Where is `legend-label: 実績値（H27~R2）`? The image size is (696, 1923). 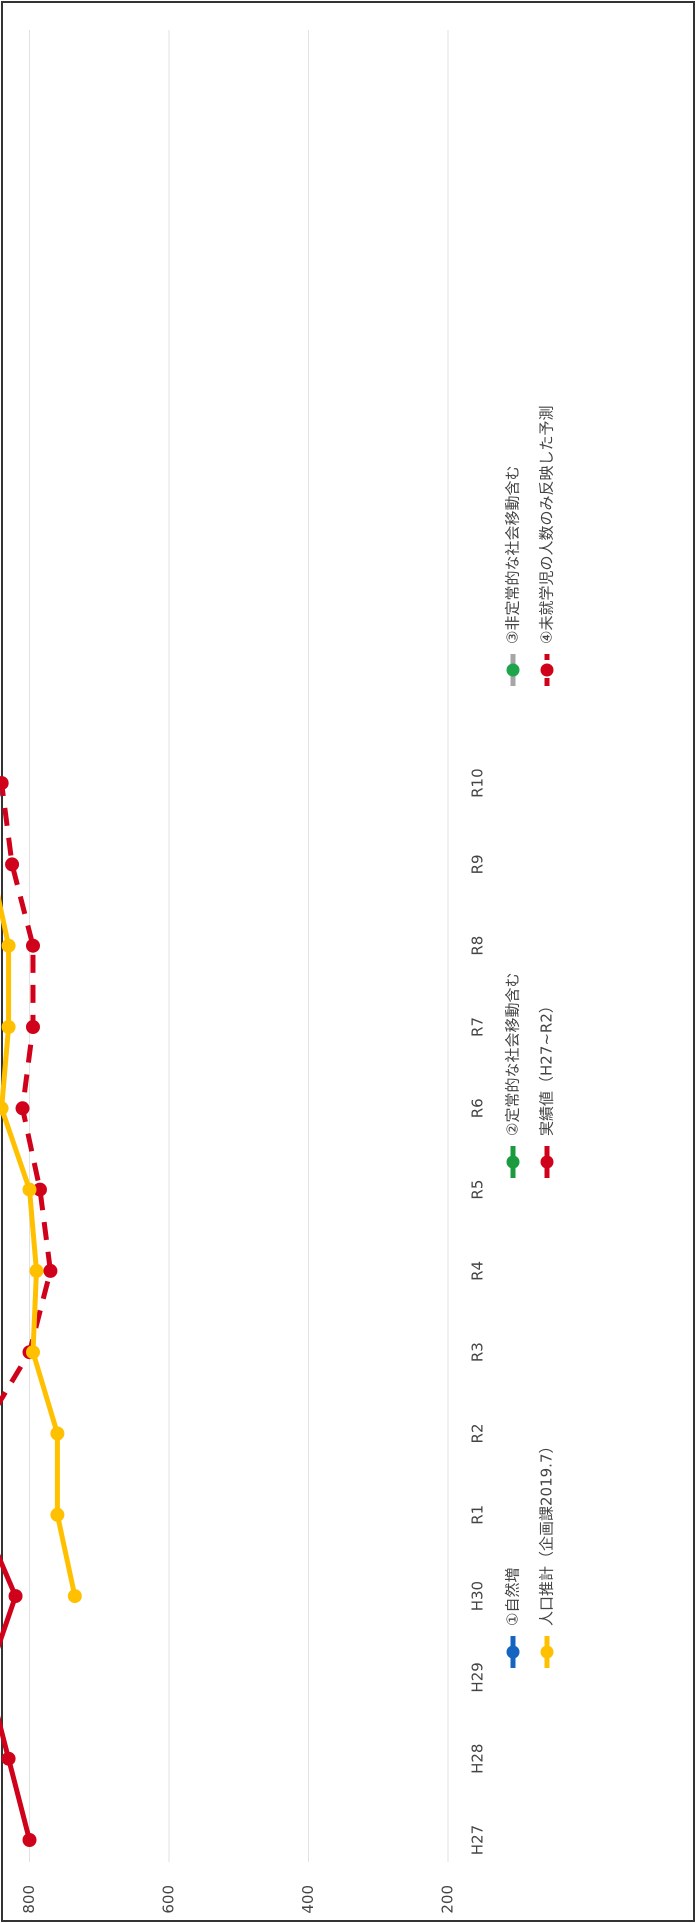 legend-label: 実績値（H27~R2） is located at coordinates (547, 1067).